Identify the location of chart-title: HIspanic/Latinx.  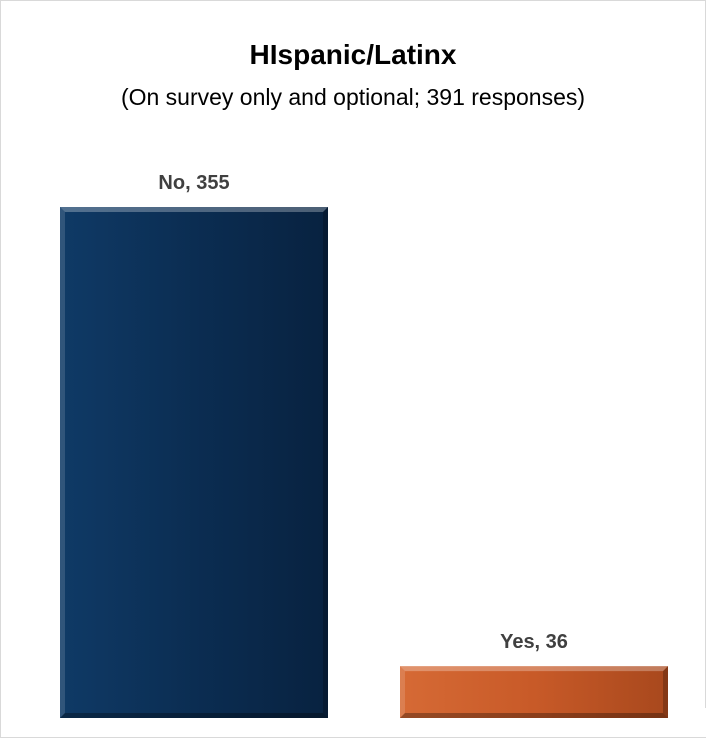
(353, 54).